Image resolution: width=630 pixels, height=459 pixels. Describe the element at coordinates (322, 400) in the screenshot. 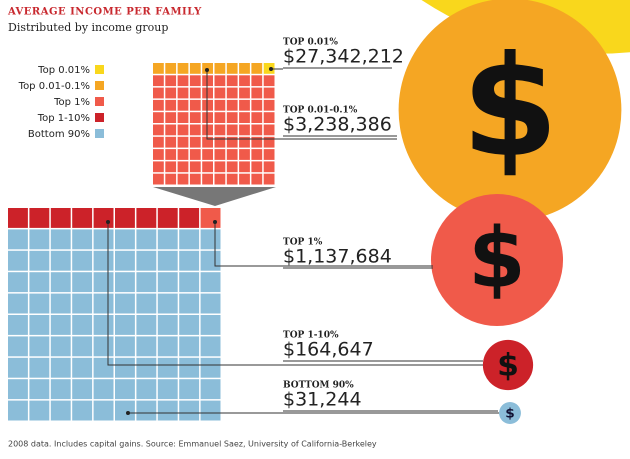

I see `value-label: $31,244` at that location.